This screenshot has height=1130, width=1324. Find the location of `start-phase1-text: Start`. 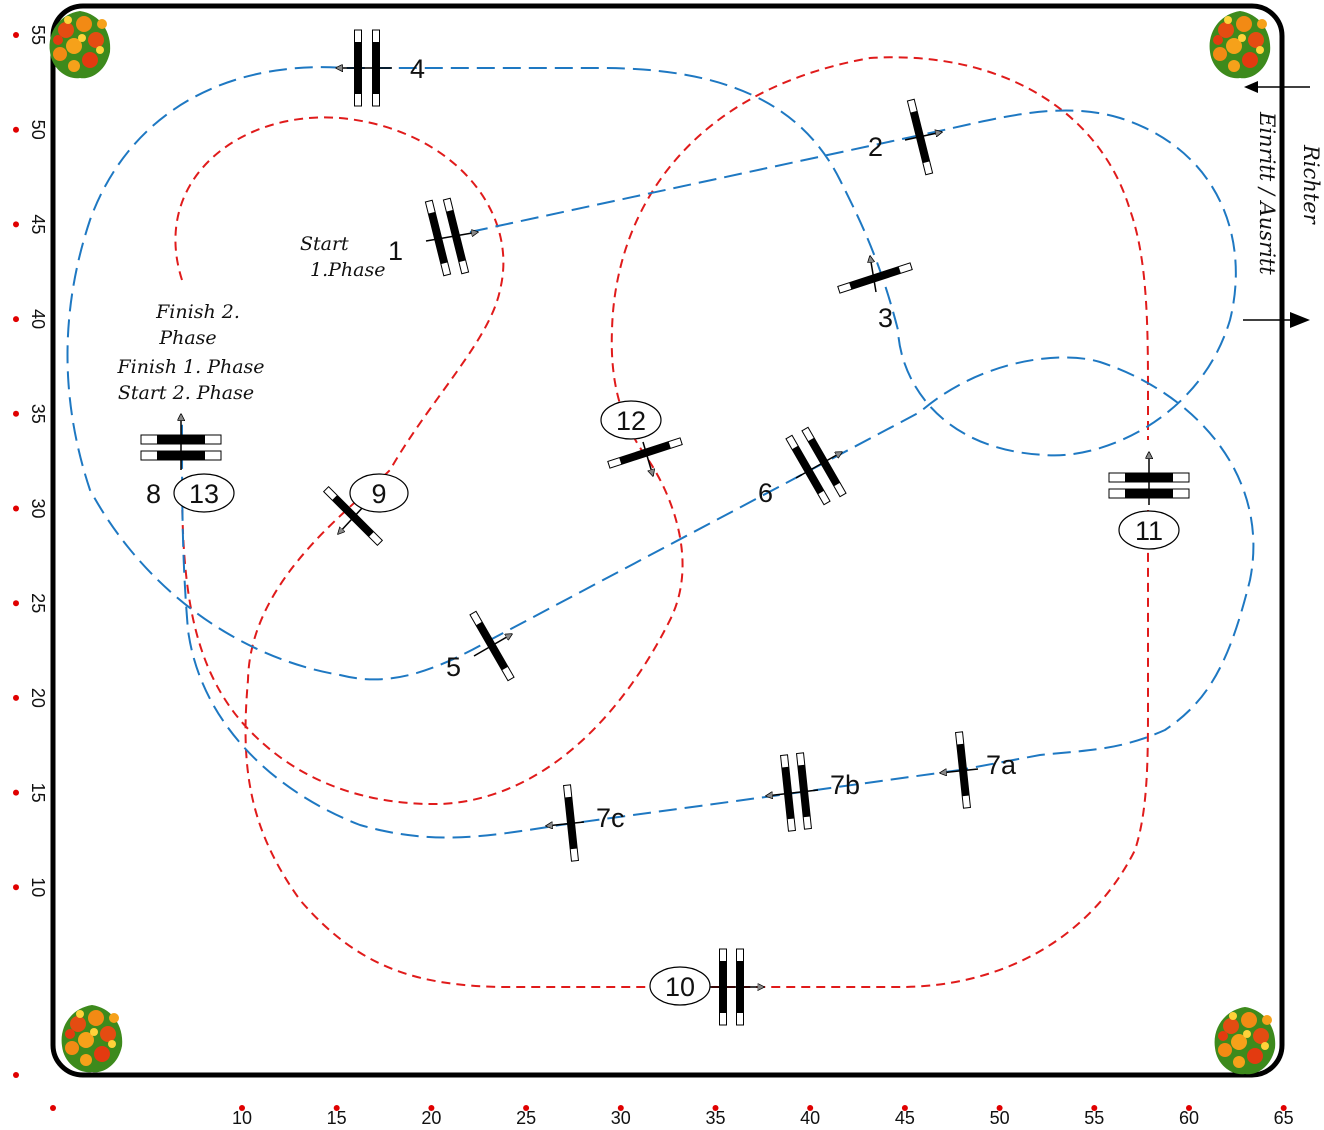

start-phase1-text: Start is located at coordinates (324, 244).